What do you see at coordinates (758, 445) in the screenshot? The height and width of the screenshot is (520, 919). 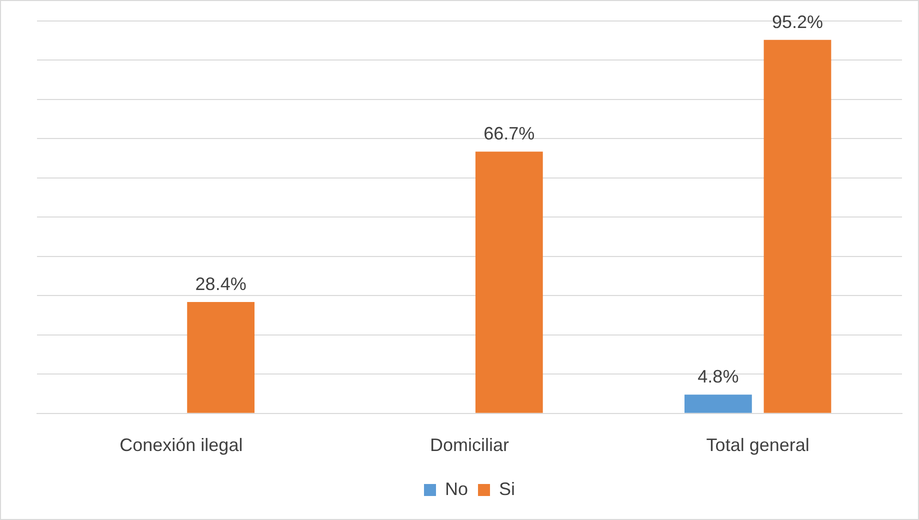 I see `x-tick-label: Total general` at bounding box center [758, 445].